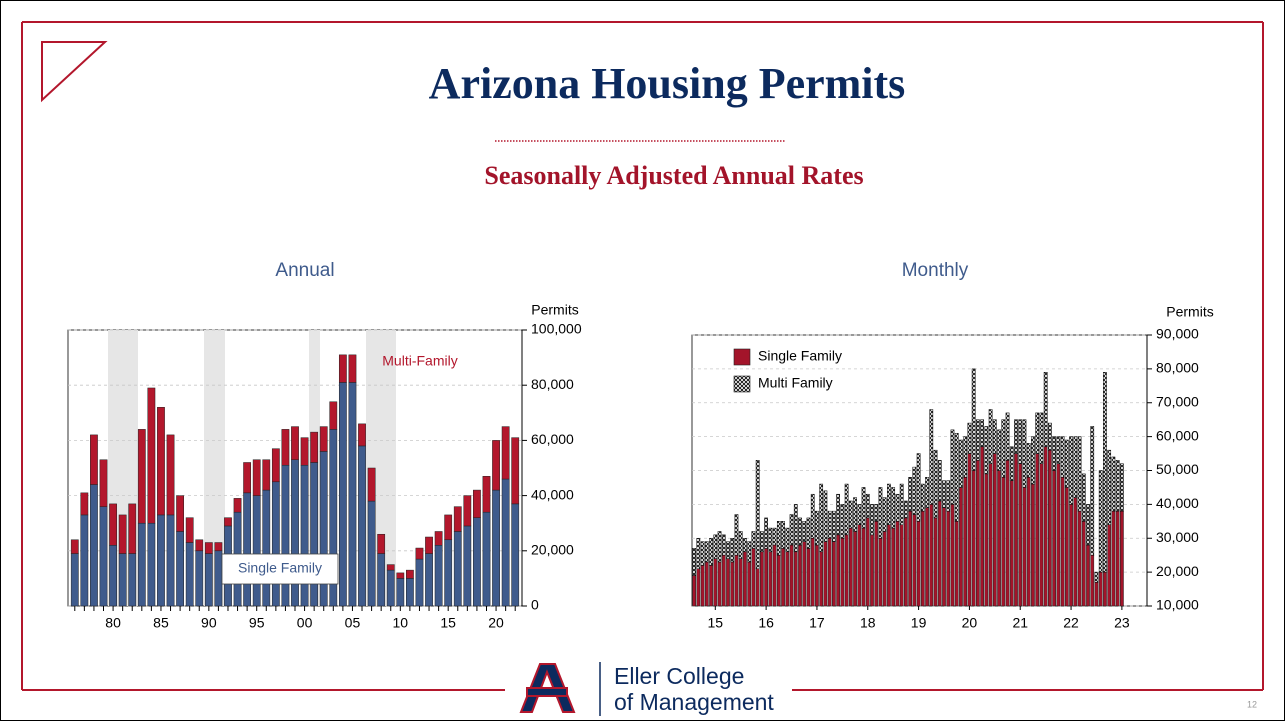 Image resolution: width=1285 pixels, height=725 pixels. Describe the element at coordinates (1177, 401) in the screenshot. I see `y-tick-label: 70,000` at that location.